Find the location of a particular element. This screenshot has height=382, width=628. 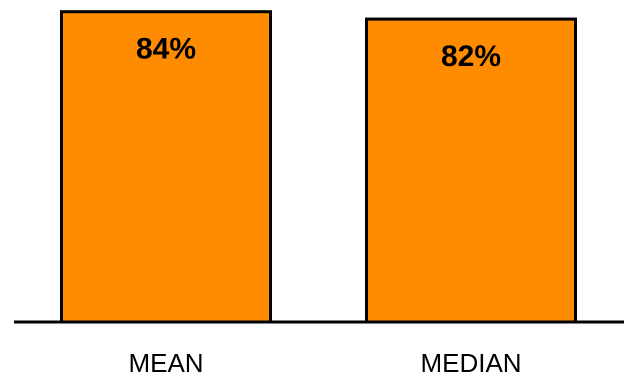

category-label-median: MEDIAN is located at coordinates (470, 363).